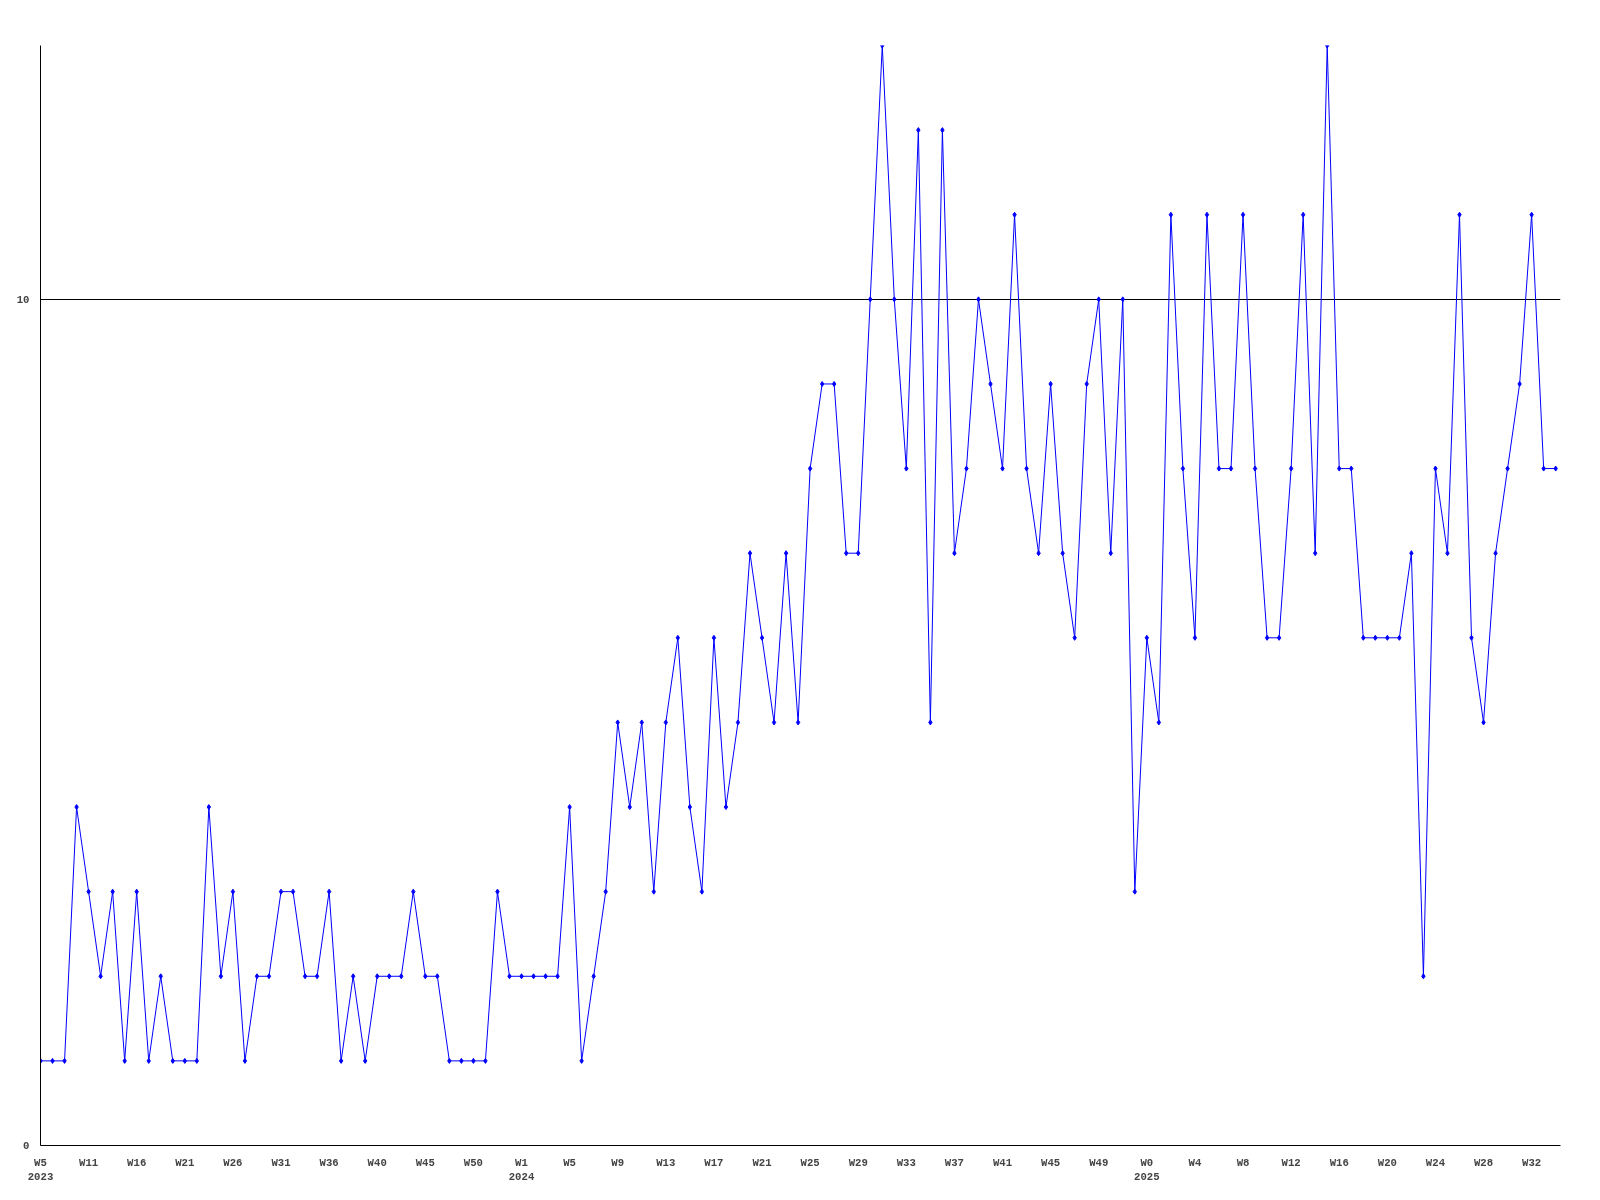  I want to click on x-tick-label: W4, so click(1195, 1162).